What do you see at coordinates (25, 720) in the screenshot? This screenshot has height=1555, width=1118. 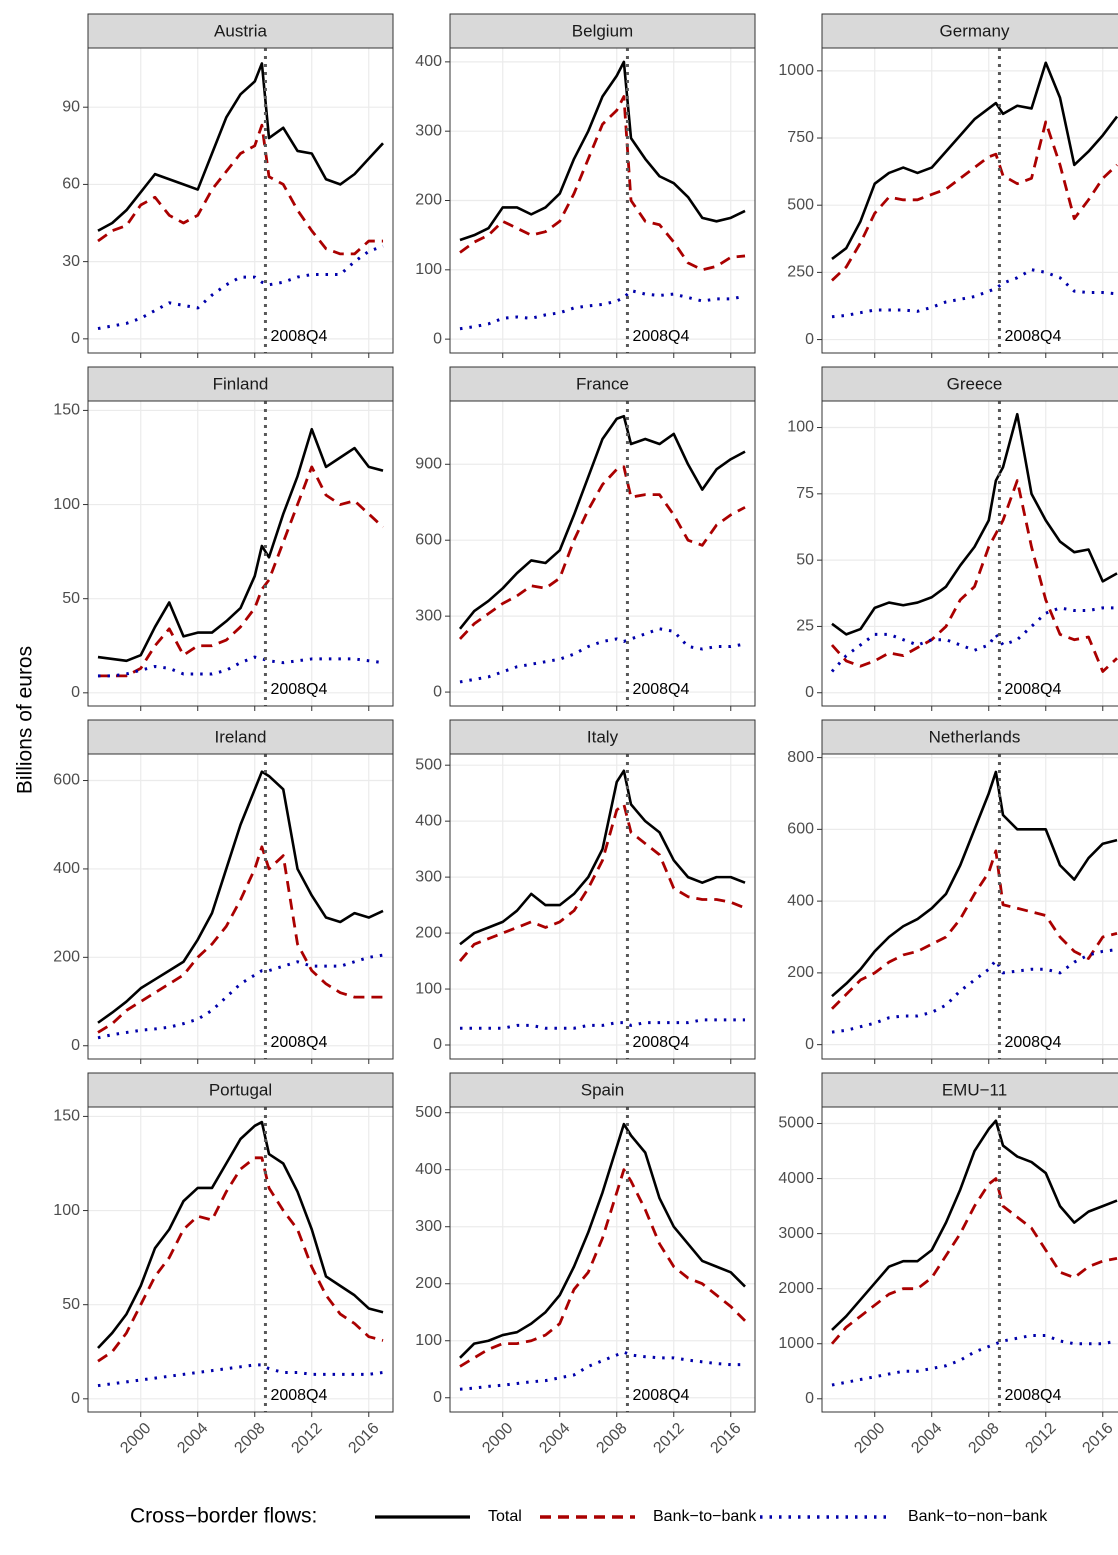 I see `y-axis-title: Billions of euros` at bounding box center [25, 720].